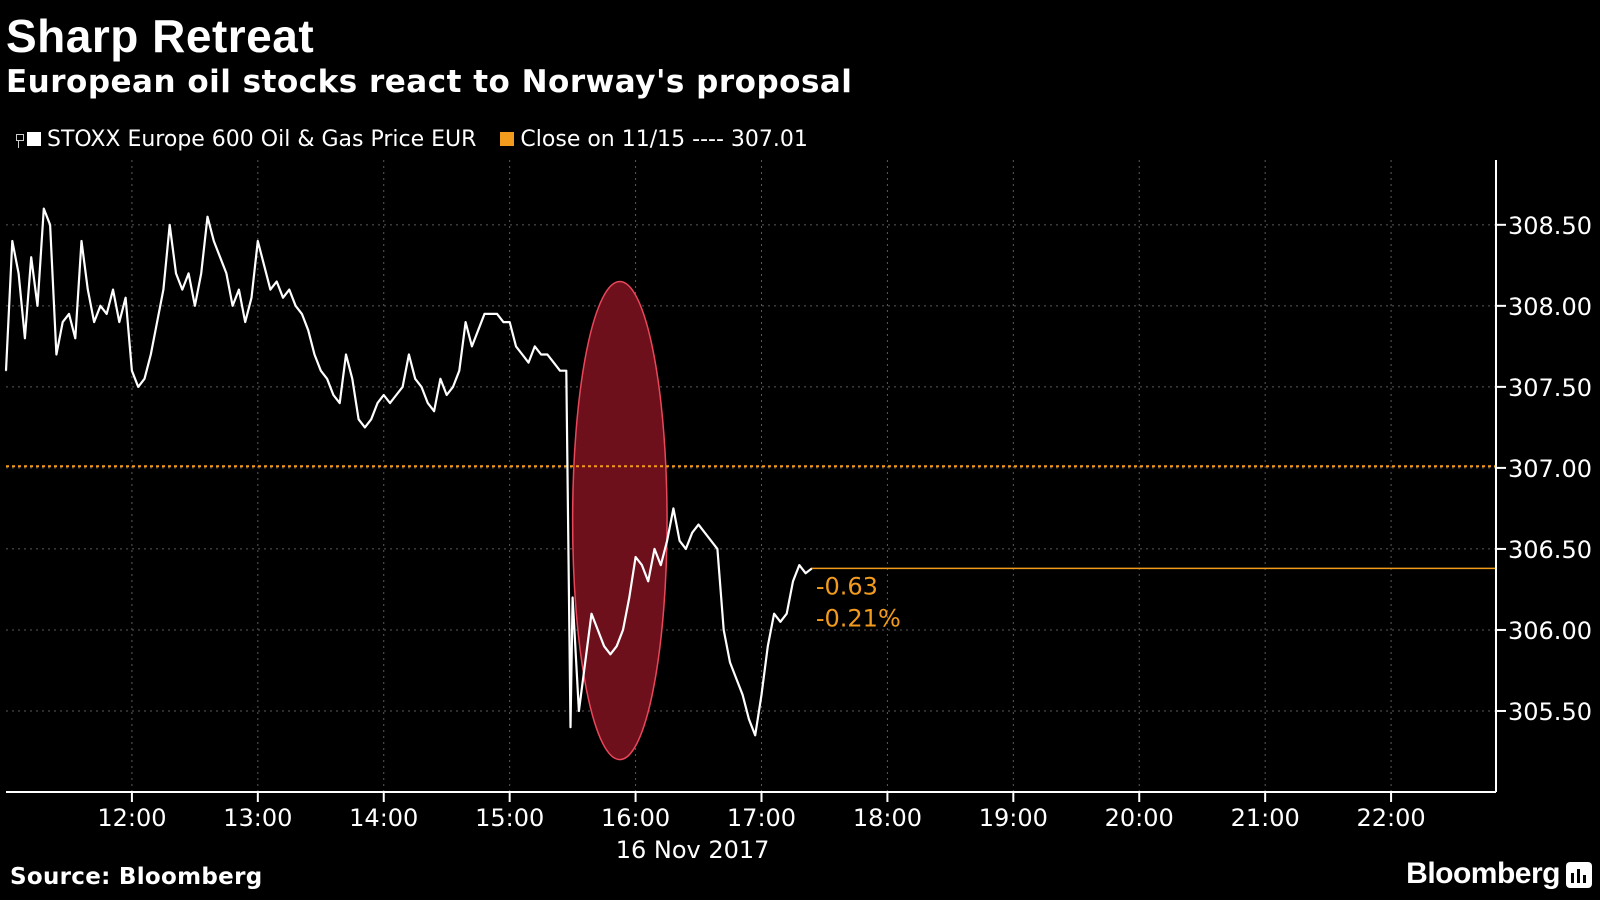 Image resolution: width=1600 pixels, height=900 pixels. I want to click on legend-swatch-close, so click(507, 139).